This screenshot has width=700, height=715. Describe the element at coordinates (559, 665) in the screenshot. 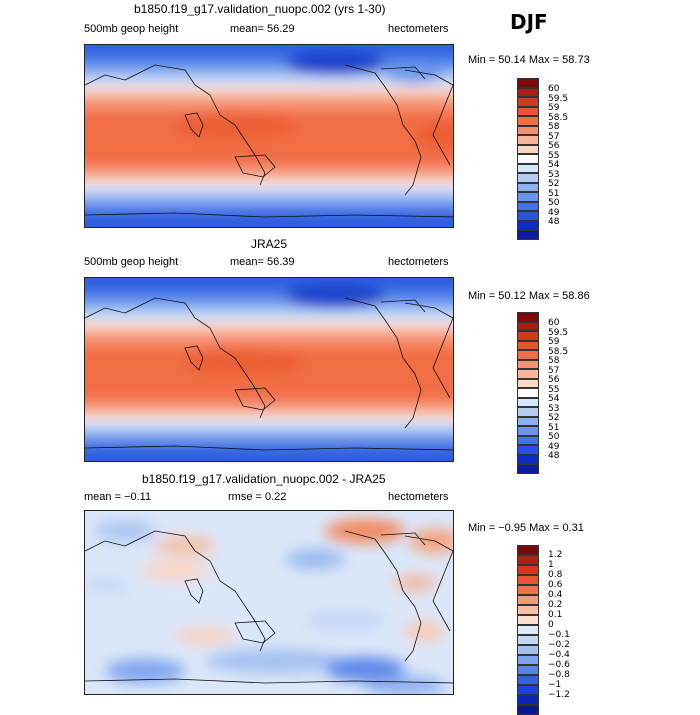

I see `colorbar-tick-label: −0.6` at that location.